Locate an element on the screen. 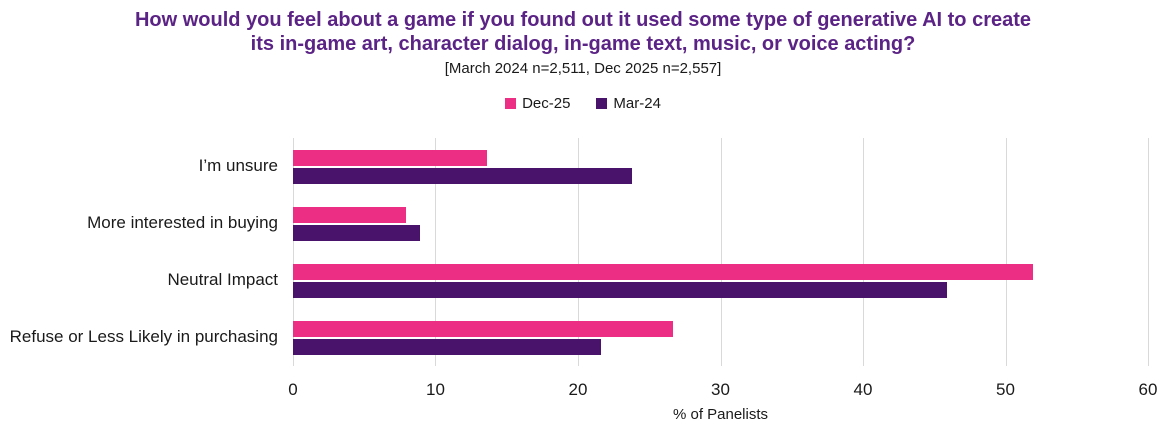  x-tick-label: 20 is located at coordinates (578, 389).